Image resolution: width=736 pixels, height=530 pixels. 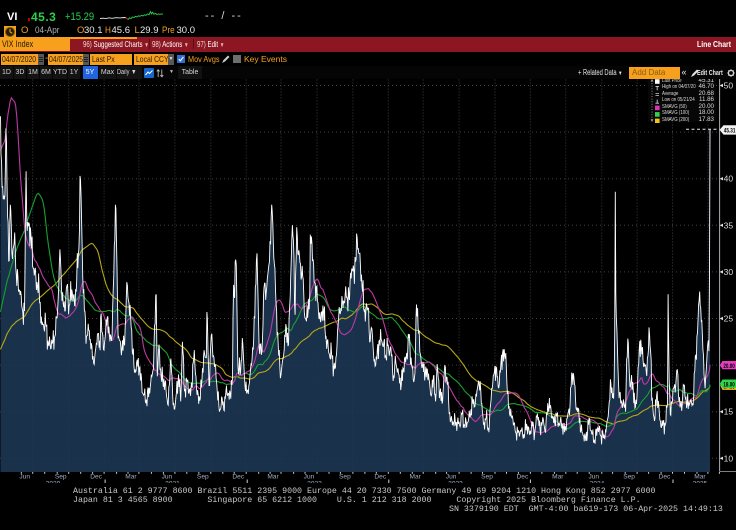 I want to click on svg-text: 35, so click(x=729, y=225).